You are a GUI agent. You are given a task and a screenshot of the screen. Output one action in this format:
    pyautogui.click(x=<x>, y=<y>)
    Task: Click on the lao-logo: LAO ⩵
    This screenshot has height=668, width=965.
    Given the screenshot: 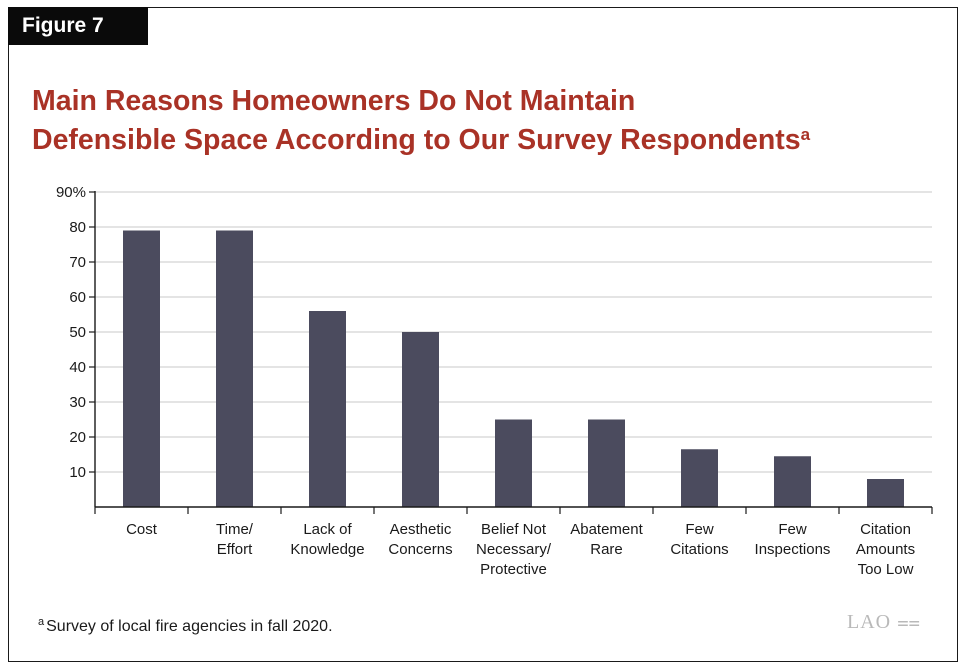 What is the action you would take?
    pyautogui.click(x=884, y=622)
    